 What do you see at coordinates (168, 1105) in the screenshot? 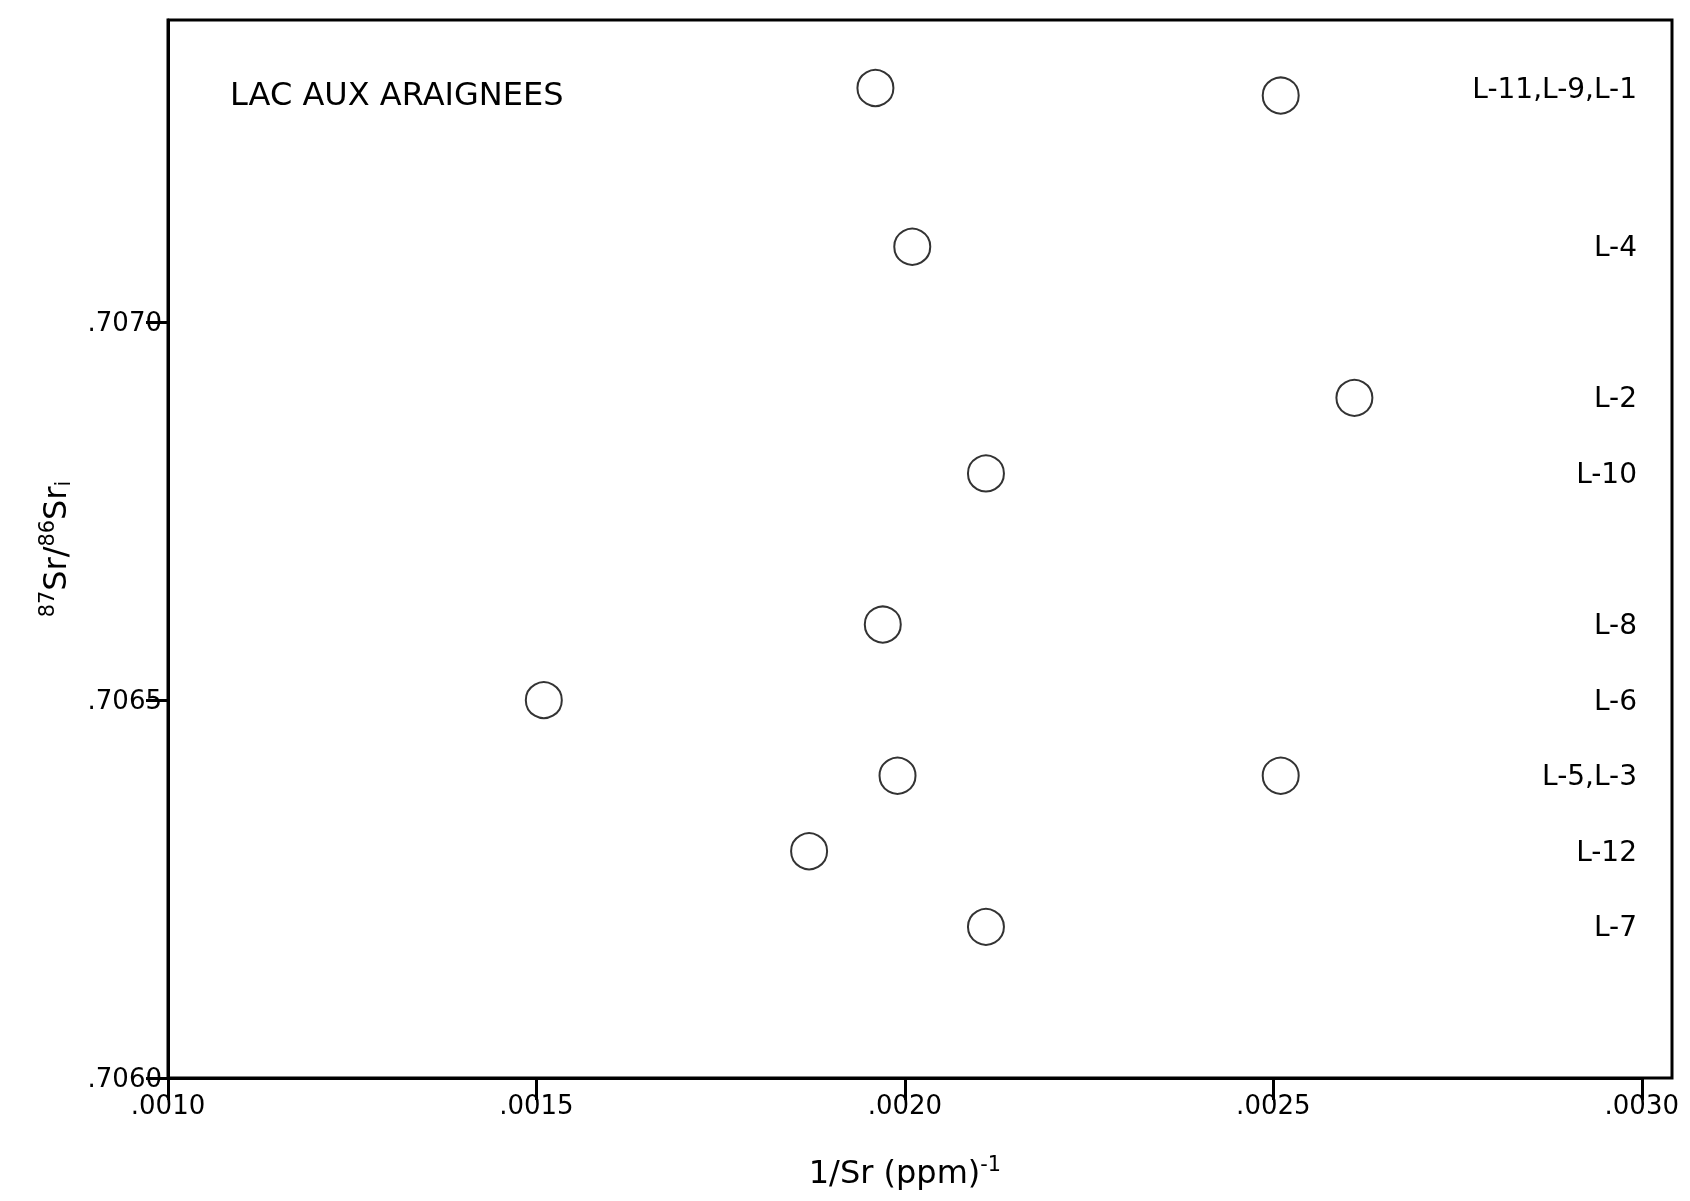
I see `x-tick-label: .0010` at bounding box center [168, 1105].